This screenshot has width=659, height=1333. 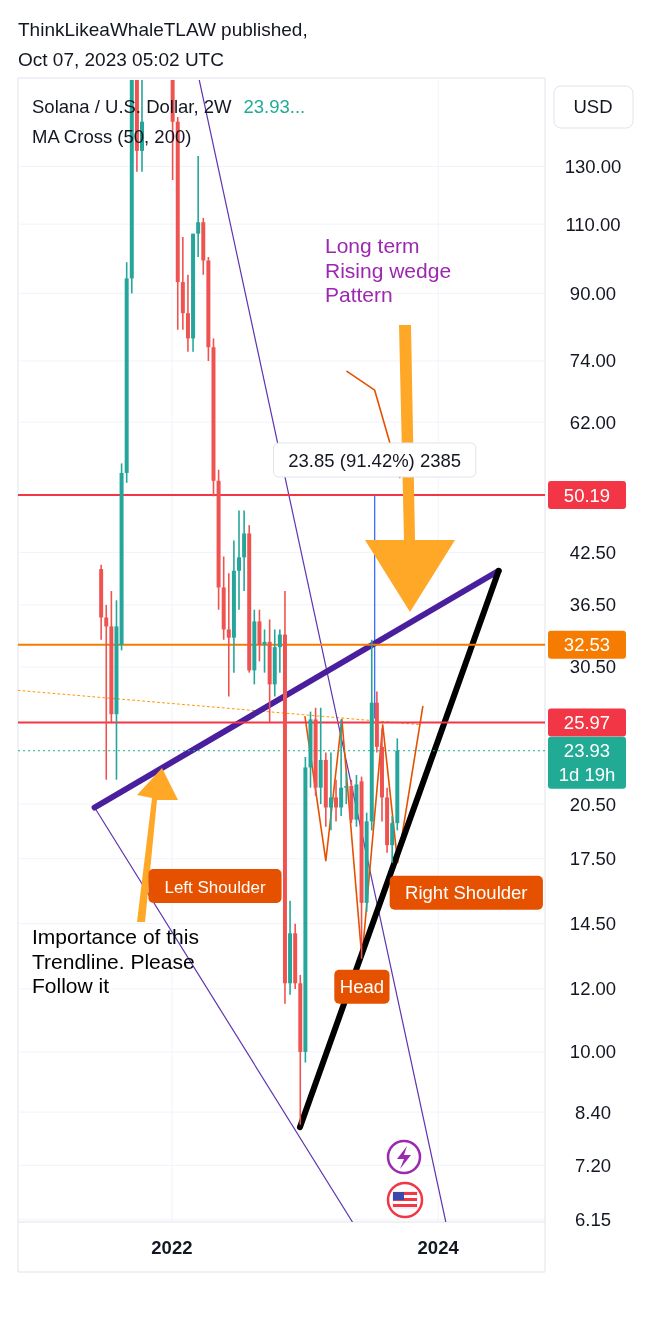 I want to click on annotation: Long term Rising wedge Pattern, so click(x=388, y=270).